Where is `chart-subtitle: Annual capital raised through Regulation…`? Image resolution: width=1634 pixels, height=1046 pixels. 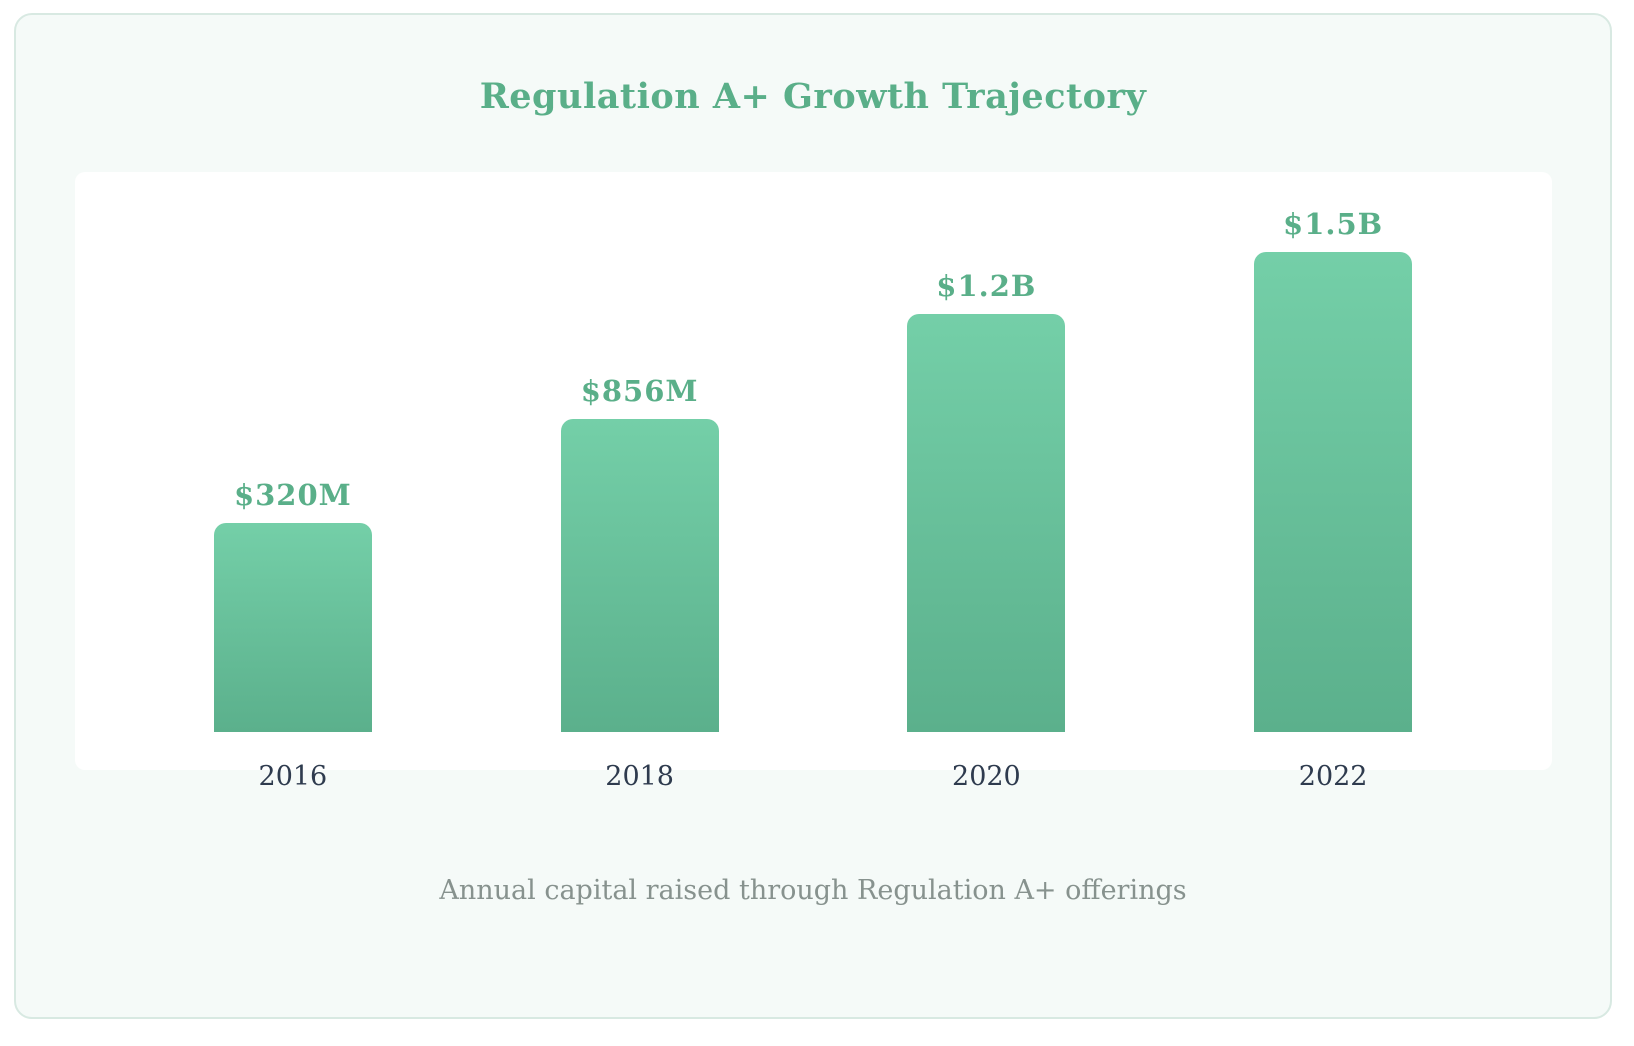 chart-subtitle: Annual capital raised through Regulation… is located at coordinates (813, 890).